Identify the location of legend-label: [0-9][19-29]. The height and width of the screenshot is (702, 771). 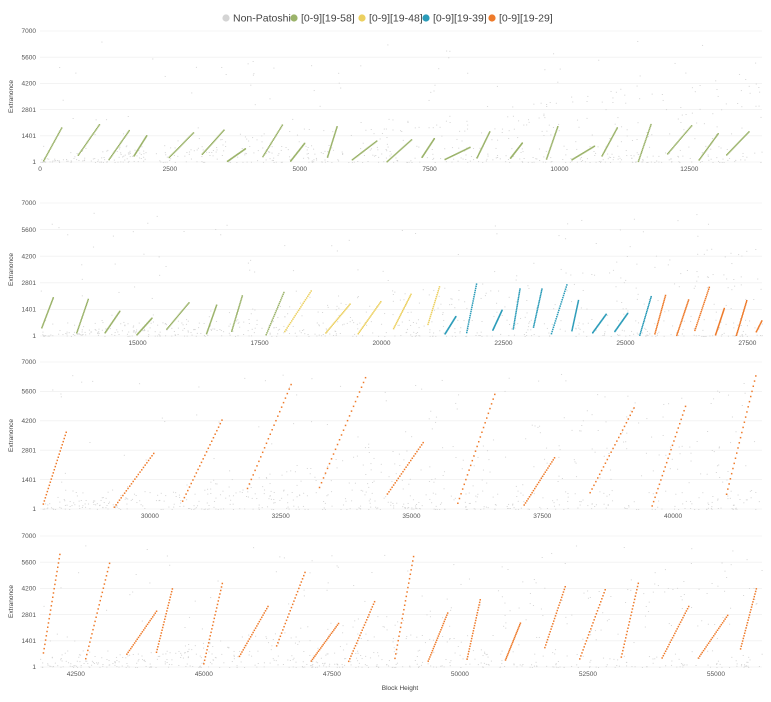
(526, 19).